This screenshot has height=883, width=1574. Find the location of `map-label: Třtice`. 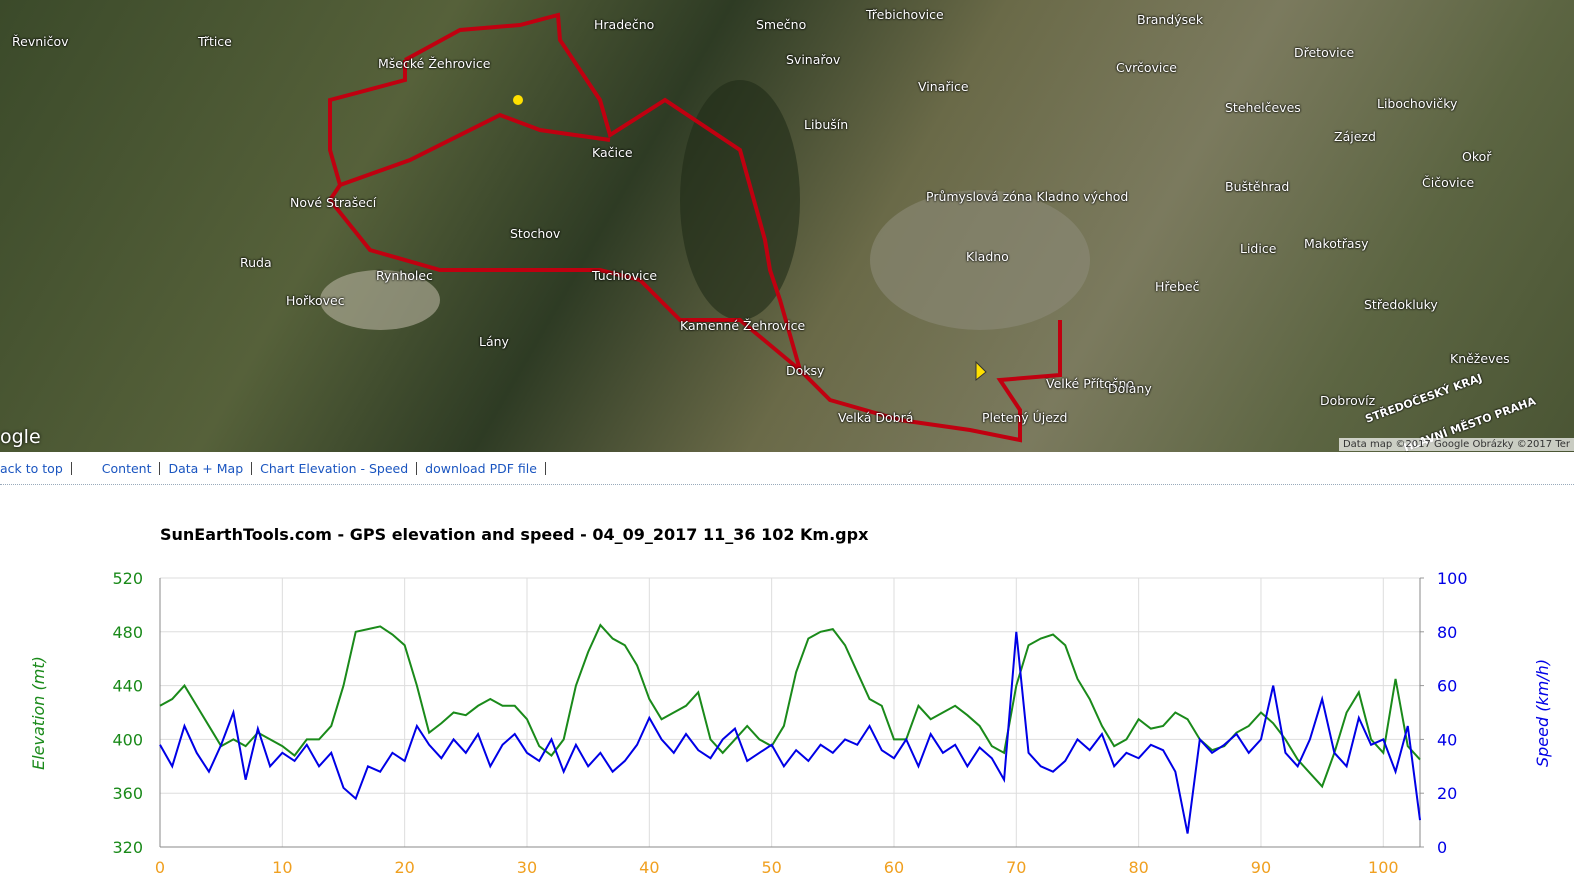

map-label: Třtice is located at coordinates (215, 41).